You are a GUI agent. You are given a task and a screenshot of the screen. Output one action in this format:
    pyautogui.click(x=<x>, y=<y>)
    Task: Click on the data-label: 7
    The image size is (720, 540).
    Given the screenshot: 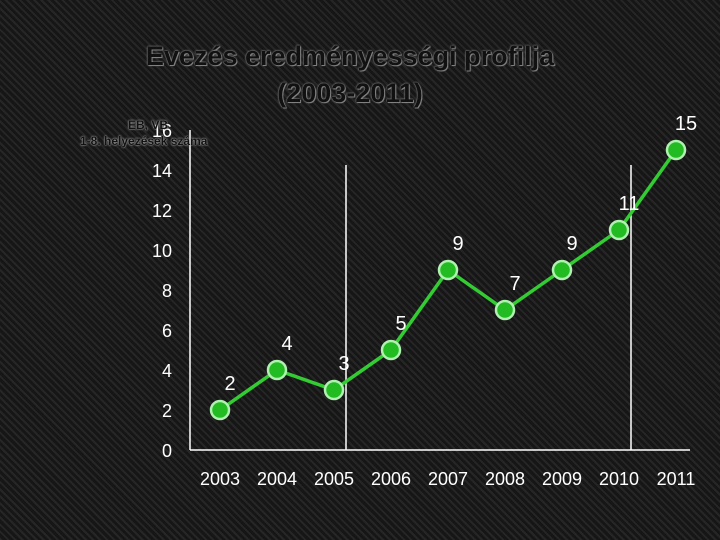 What is the action you would take?
    pyautogui.click(x=514, y=284)
    